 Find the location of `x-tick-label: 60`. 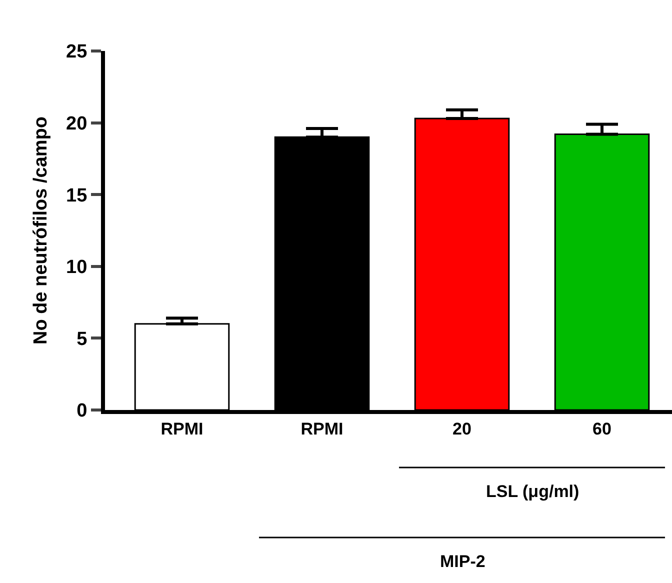

x-tick-label: 60 is located at coordinates (602, 428).